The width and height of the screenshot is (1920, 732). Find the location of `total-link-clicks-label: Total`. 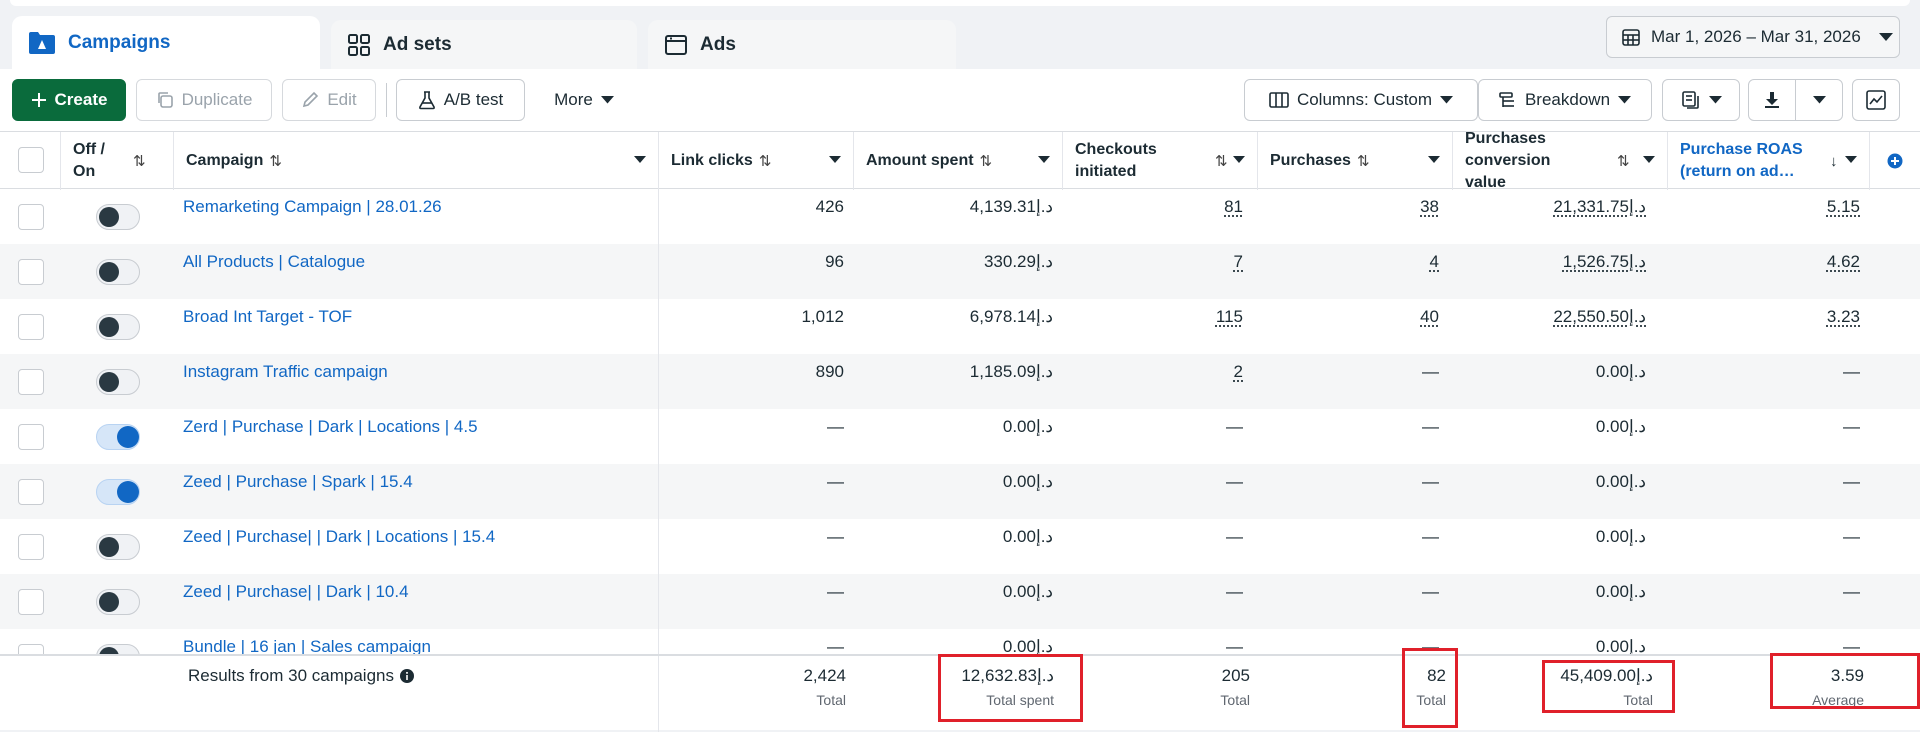

total-link-clicks-label: Total is located at coordinates (773, 700).